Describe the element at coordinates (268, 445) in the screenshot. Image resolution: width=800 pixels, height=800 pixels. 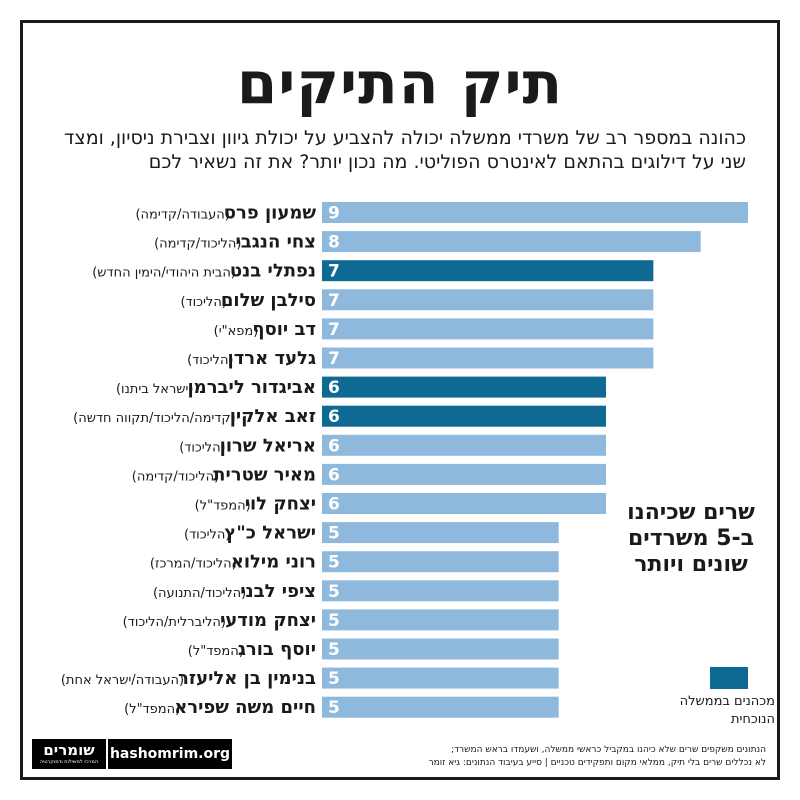
I see `minister-name: אריאל שרון` at that location.